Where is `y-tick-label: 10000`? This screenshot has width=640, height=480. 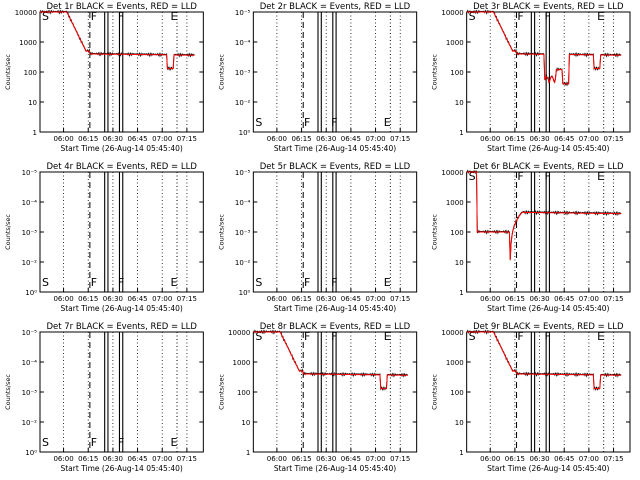 y-tick-label: 10000 is located at coordinates (452, 333).